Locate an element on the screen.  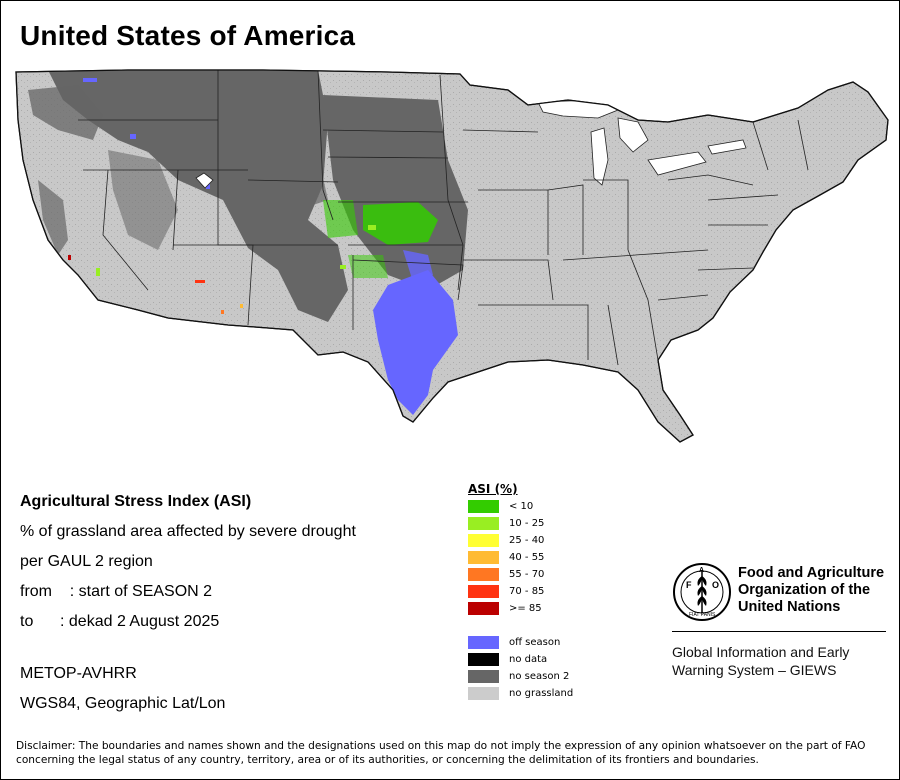
svg-text: A is located at coordinates (701, 570).